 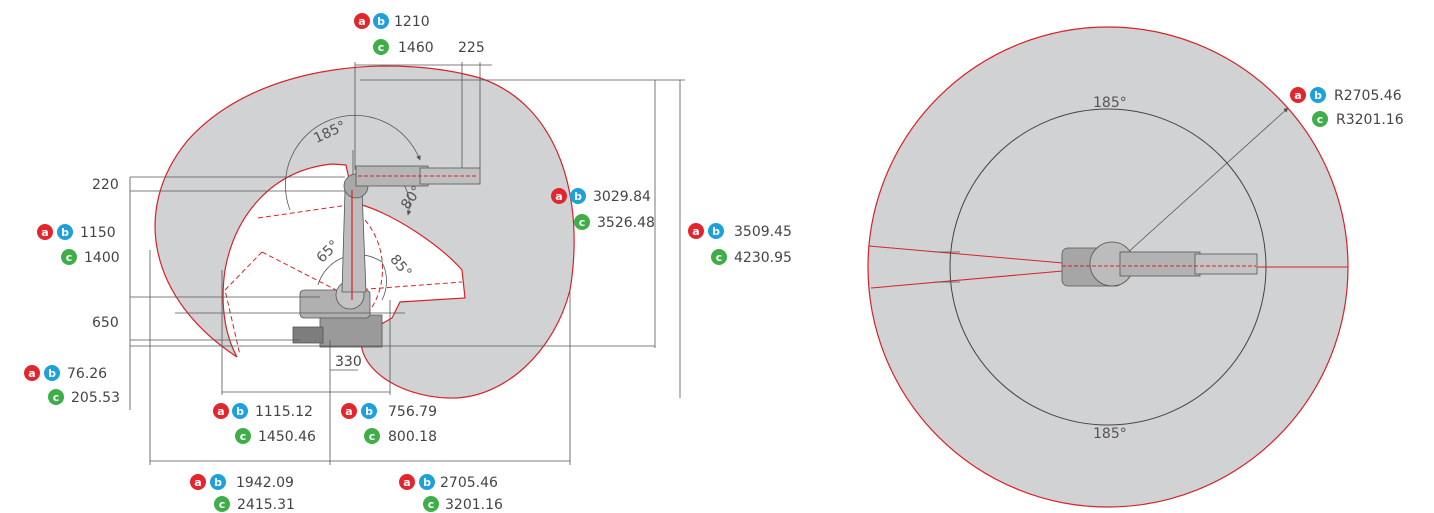 What do you see at coordinates (105, 185) in the screenshot?
I see `dim-left-220: 220` at bounding box center [105, 185].